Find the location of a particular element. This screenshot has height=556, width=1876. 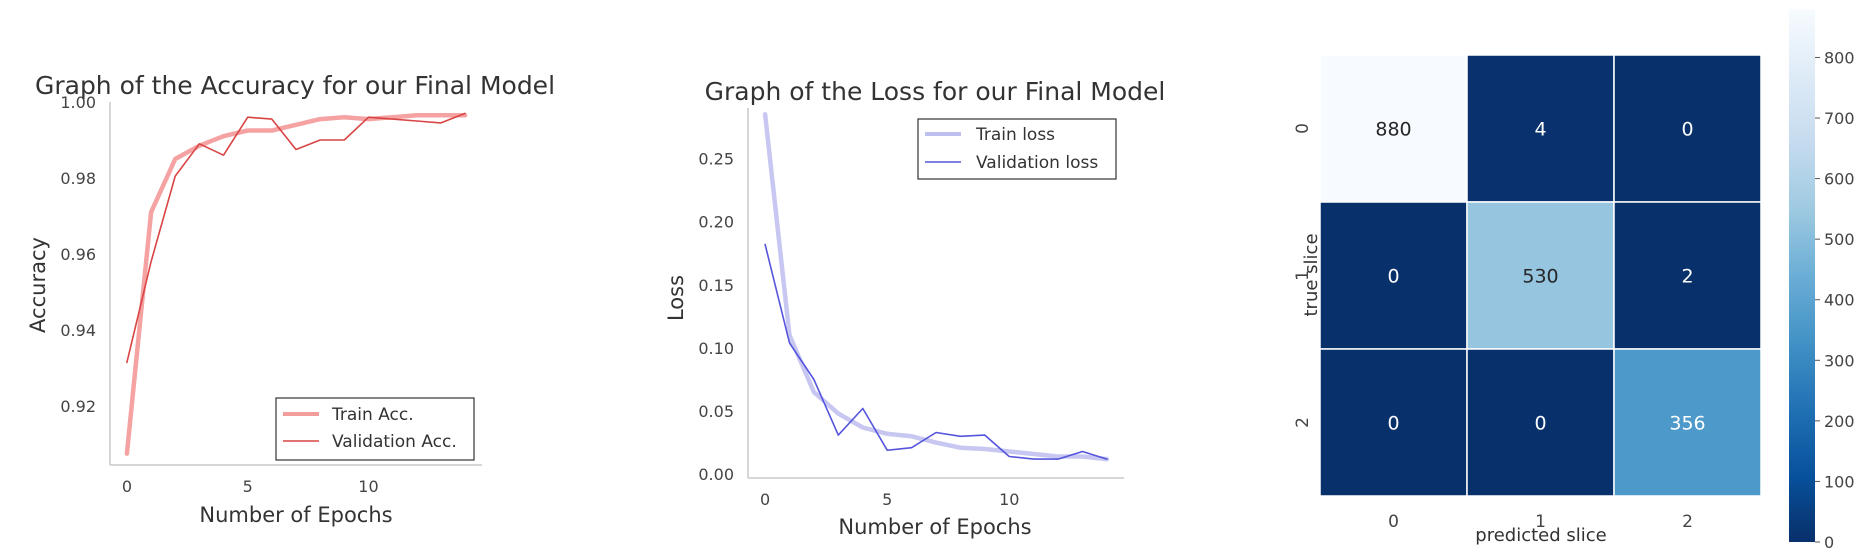

colorbar-tick-label: 200 is located at coordinates (1839, 421).